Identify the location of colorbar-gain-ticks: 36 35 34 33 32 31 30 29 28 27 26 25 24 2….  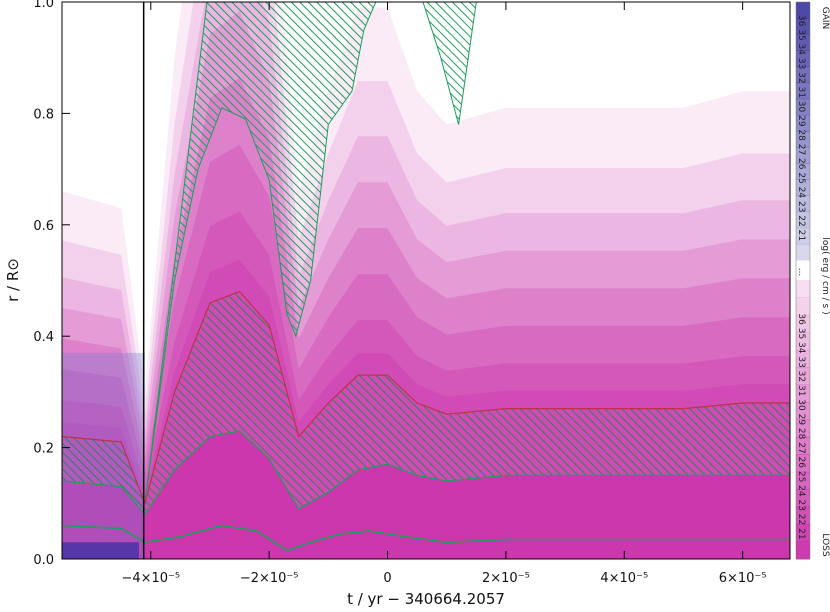
(801, 128).